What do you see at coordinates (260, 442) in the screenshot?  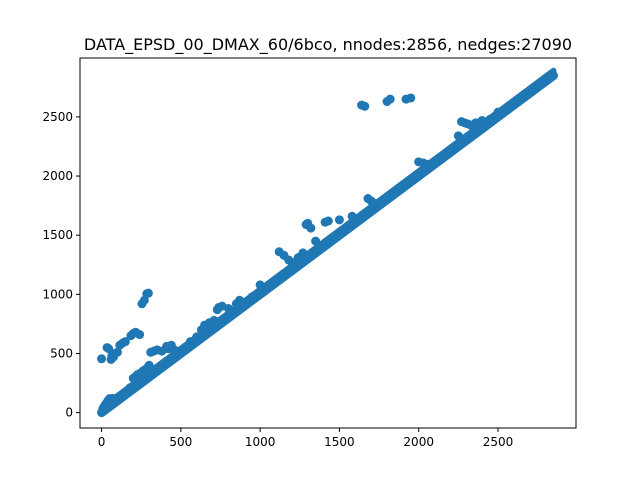 I see `x-tick-label-2: 1000` at bounding box center [260, 442].